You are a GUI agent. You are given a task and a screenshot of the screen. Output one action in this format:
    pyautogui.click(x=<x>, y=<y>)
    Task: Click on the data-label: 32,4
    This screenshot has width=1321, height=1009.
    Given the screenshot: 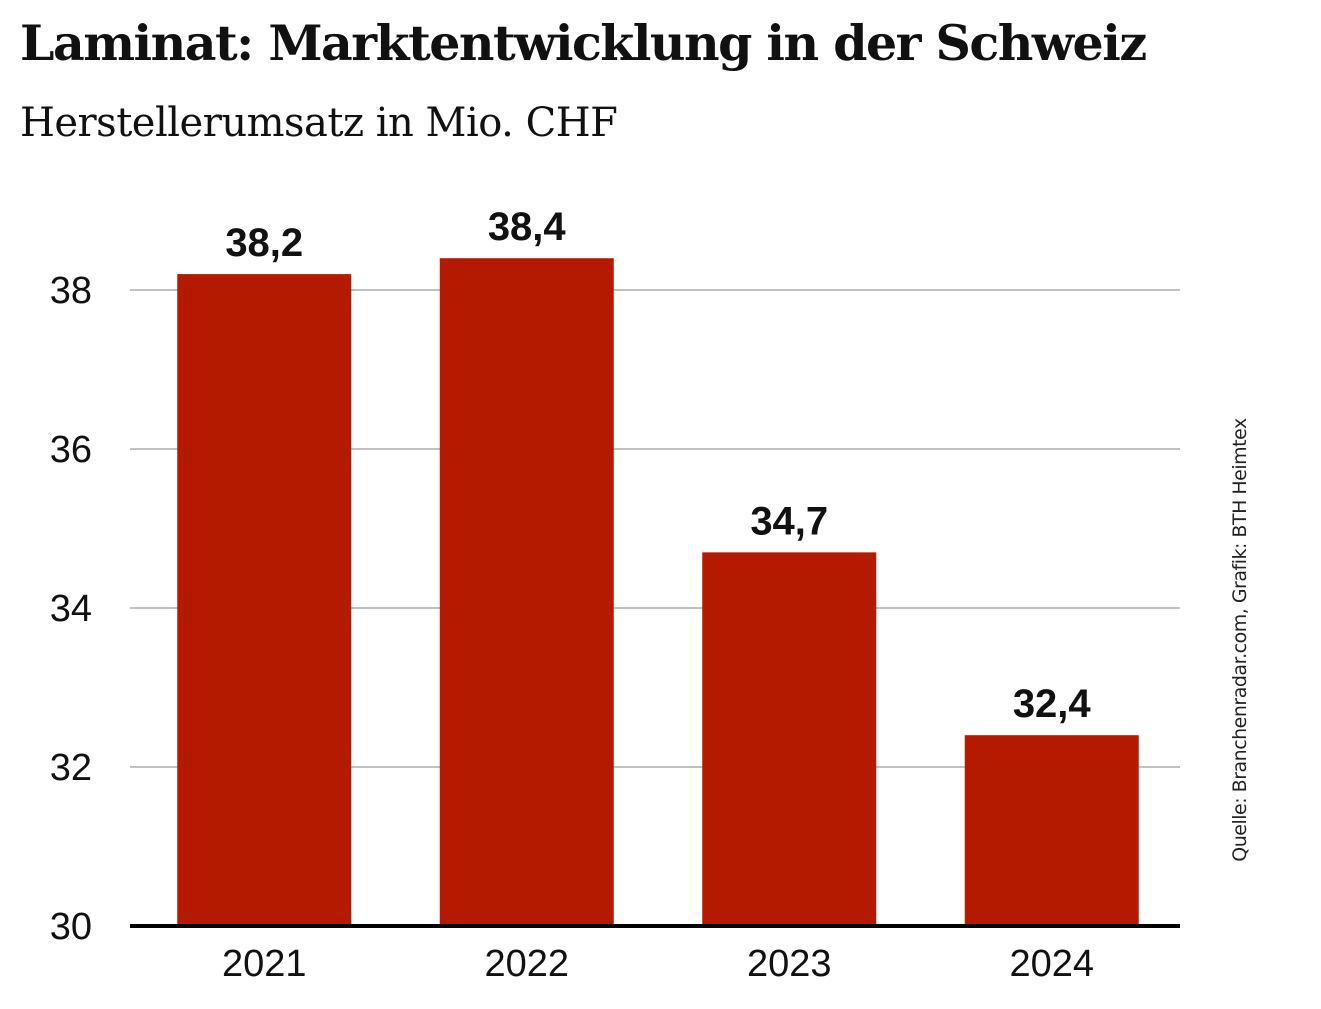 What is the action you would take?
    pyautogui.click(x=1052, y=704)
    